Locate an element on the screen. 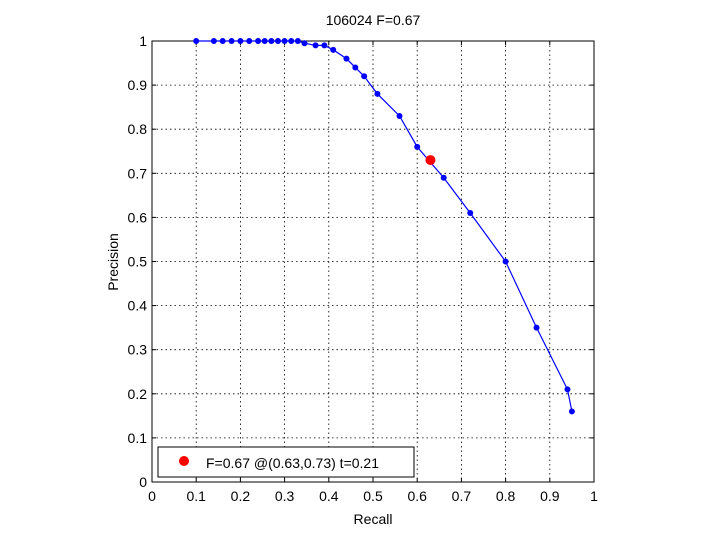 The height and width of the screenshot is (540, 720). y-tick-label: 0.6 is located at coordinates (138, 217).